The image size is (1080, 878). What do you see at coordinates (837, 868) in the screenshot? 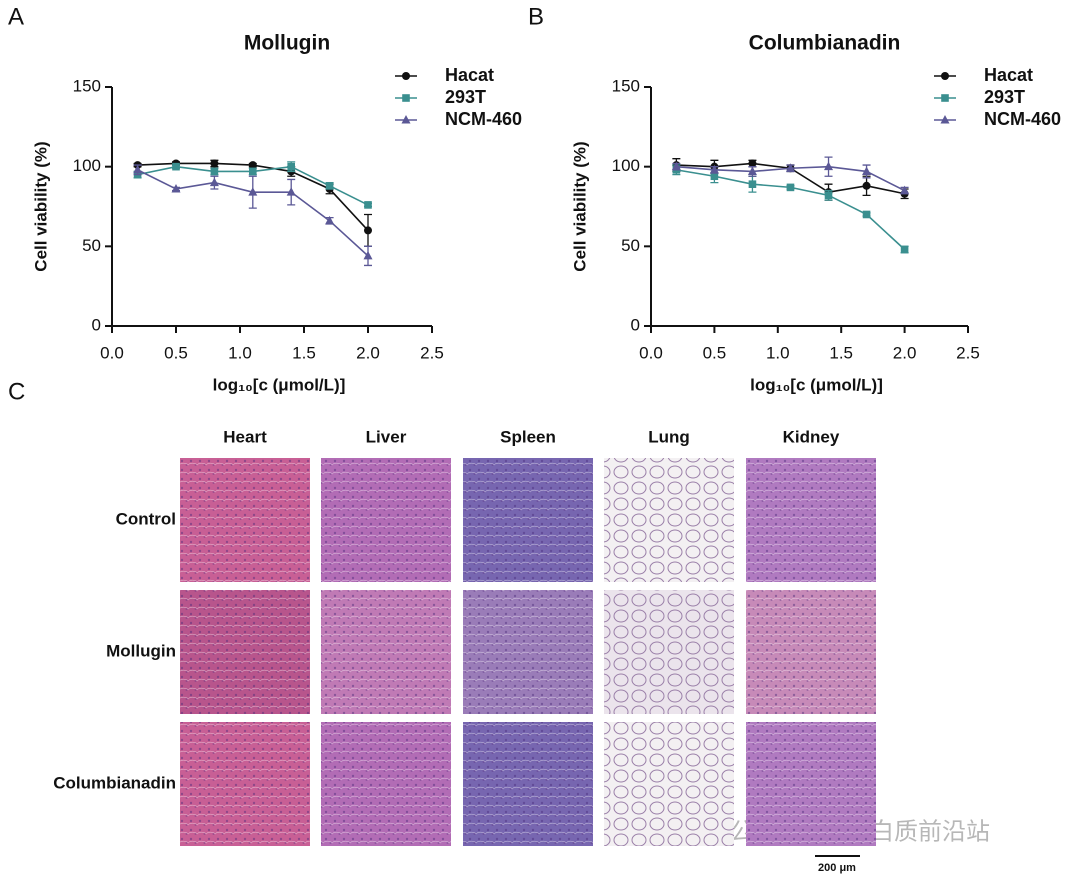
I see `scale-bar-label: 200 μm` at bounding box center [837, 868].